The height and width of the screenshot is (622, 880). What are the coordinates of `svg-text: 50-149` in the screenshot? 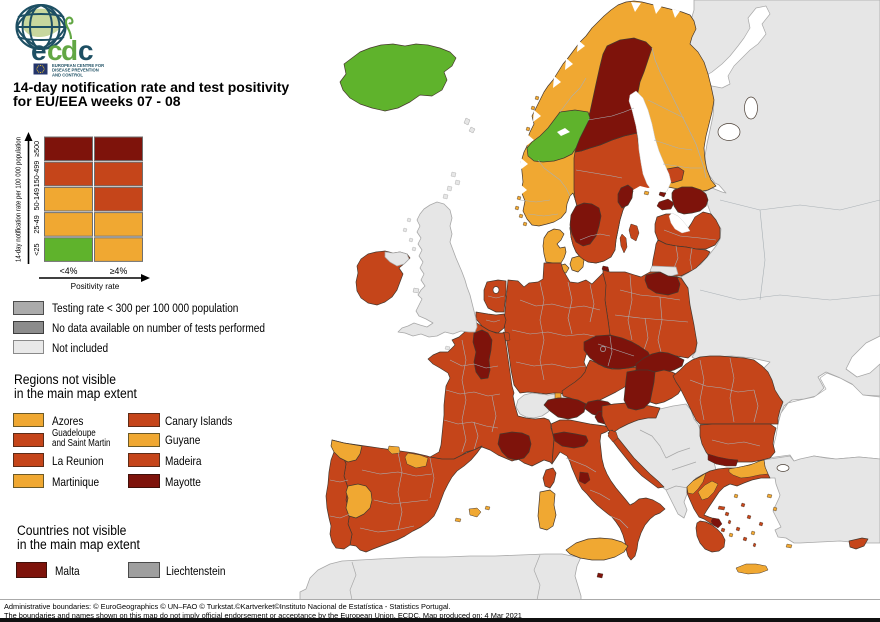 It's located at (36, 199).